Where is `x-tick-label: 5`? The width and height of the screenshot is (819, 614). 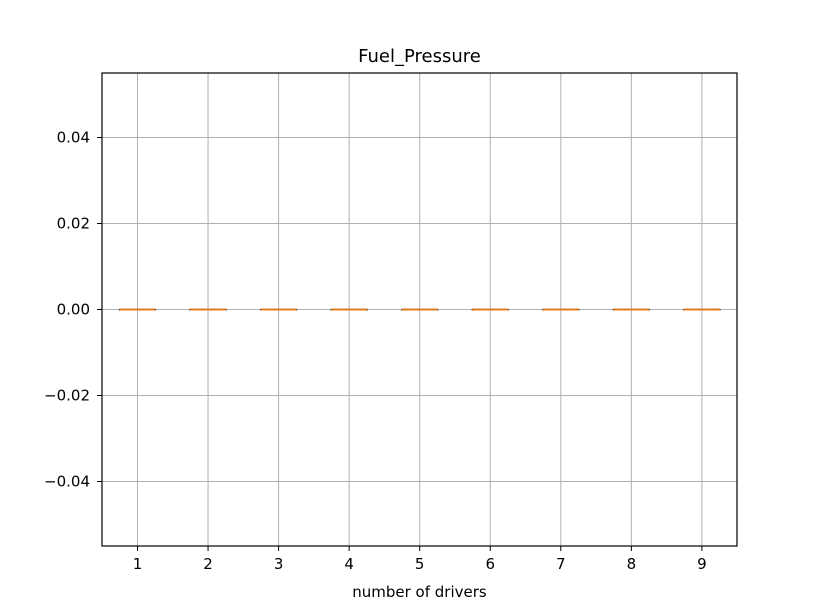
x-tick-label: 5 is located at coordinates (420, 564).